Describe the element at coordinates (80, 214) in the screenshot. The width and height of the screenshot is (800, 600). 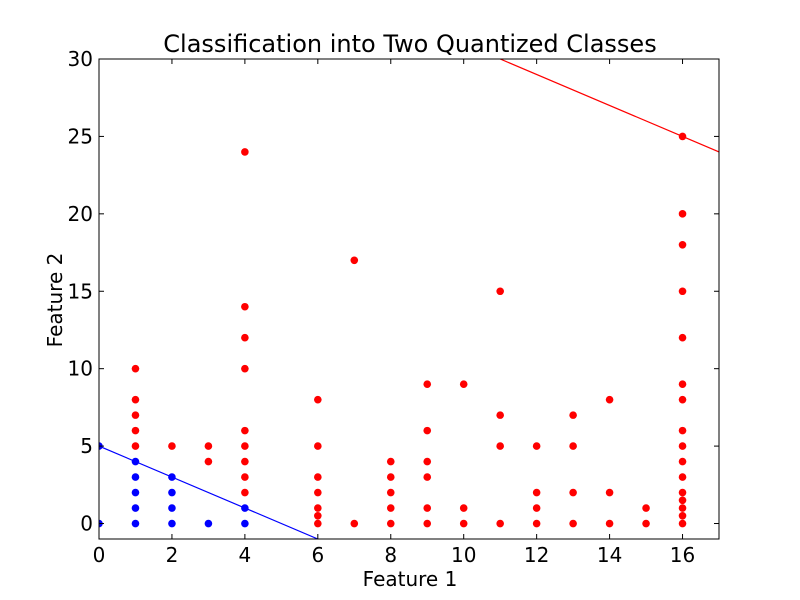
I see `y-tick-label: 20` at that location.